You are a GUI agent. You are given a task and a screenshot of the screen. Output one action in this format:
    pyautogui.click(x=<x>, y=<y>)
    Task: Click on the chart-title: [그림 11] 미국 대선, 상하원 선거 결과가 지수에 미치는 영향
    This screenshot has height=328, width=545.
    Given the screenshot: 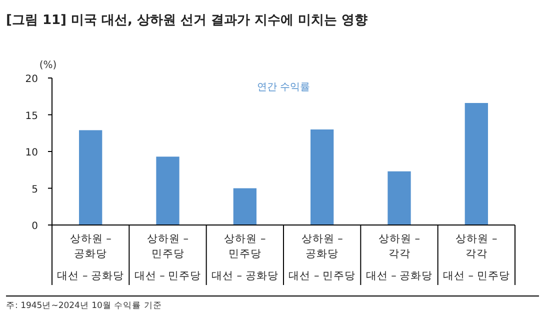 What is the action you would take?
    pyautogui.click(x=187, y=20)
    